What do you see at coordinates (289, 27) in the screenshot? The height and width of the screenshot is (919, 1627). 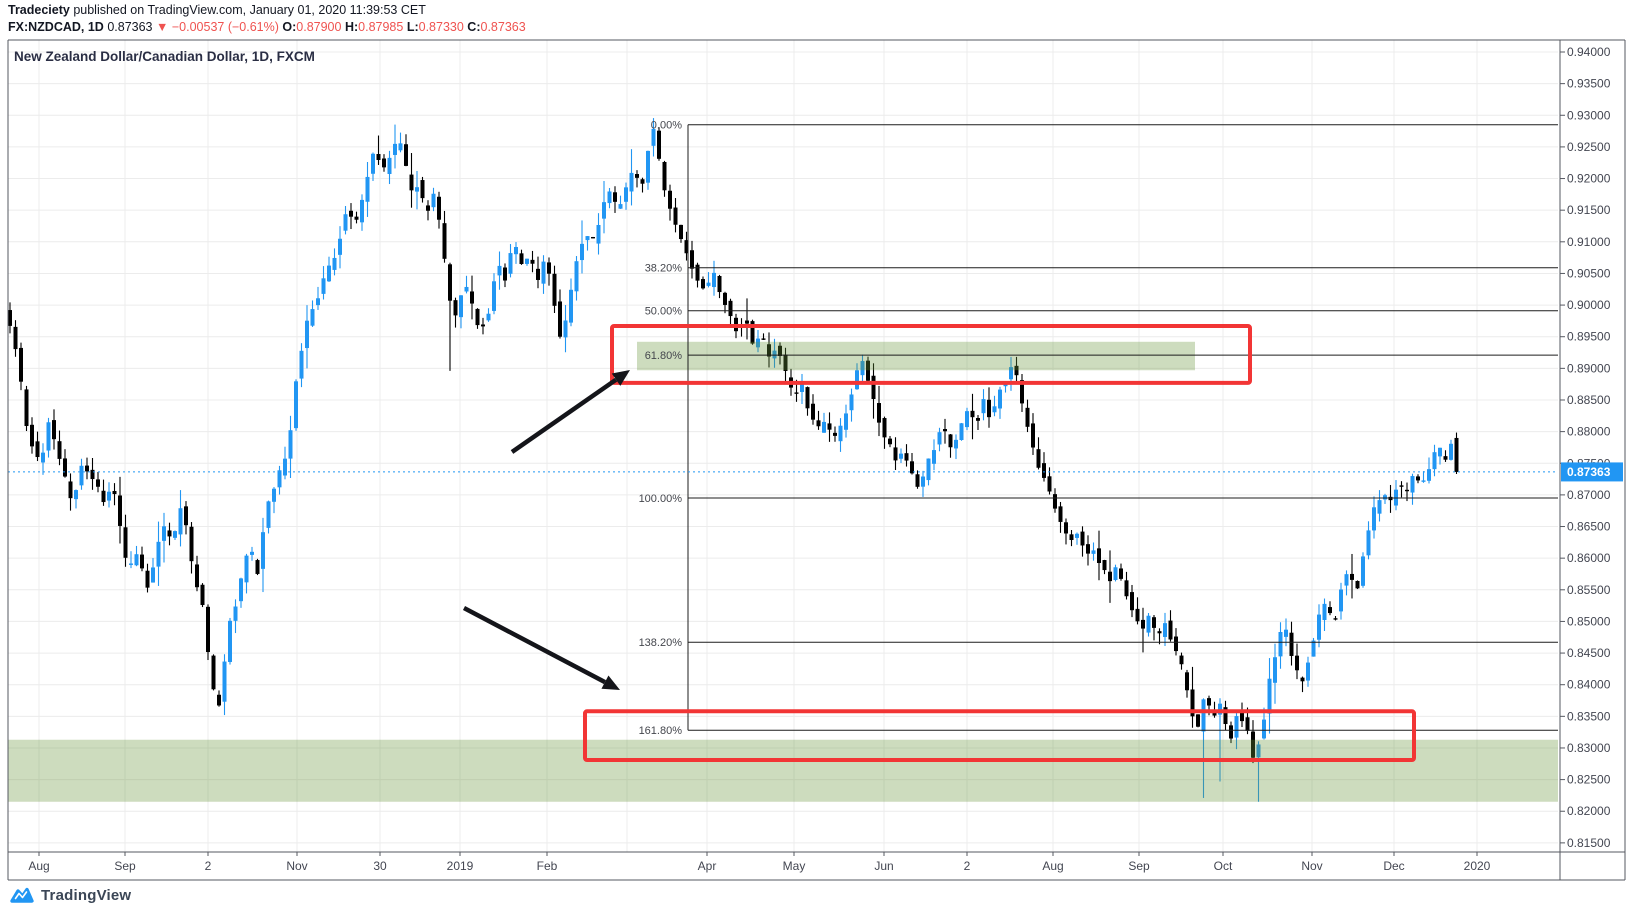 I see `open-label: O:` at bounding box center [289, 27].